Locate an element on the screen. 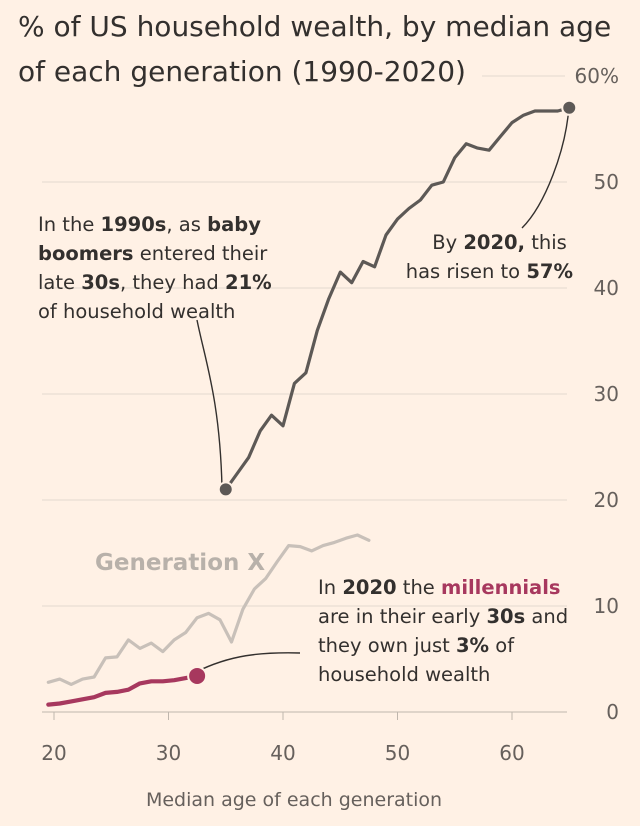 Image resolution: width=640 pixels, height=826 pixels. x-tick-label: 20 is located at coordinates (53, 753).